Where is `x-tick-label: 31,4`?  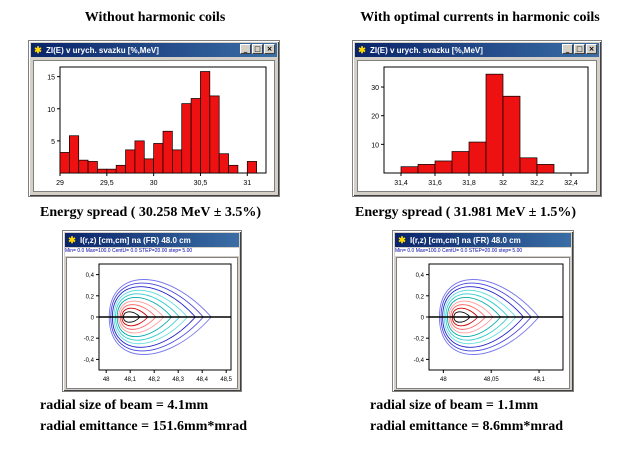 x-tick-label: 31,4 is located at coordinates (401, 183).